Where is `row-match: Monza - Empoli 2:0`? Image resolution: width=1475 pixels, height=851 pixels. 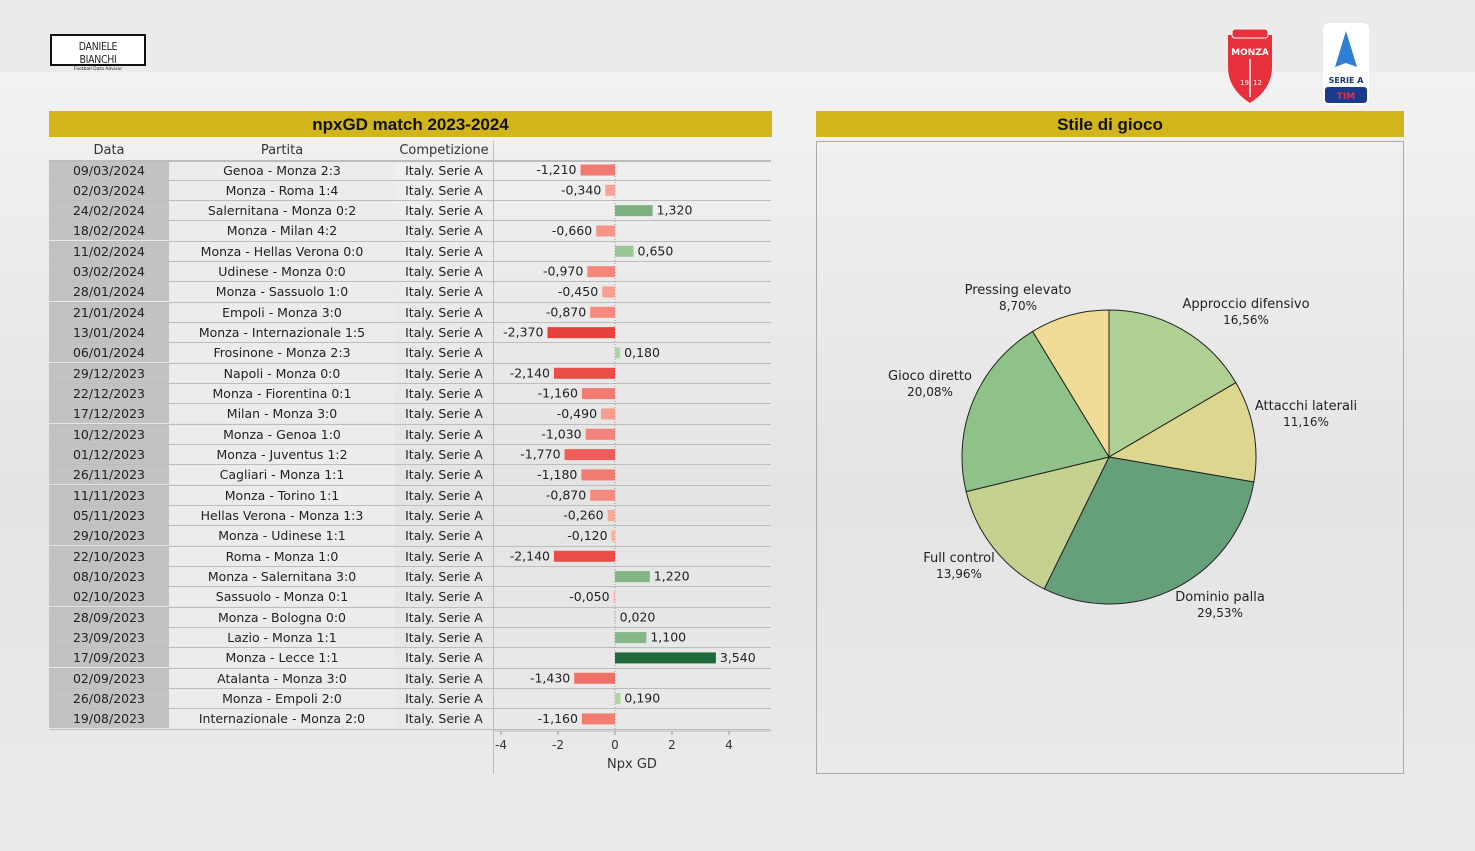
row-match: Monza - Empoli 2:0 is located at coordinates (282, 699).